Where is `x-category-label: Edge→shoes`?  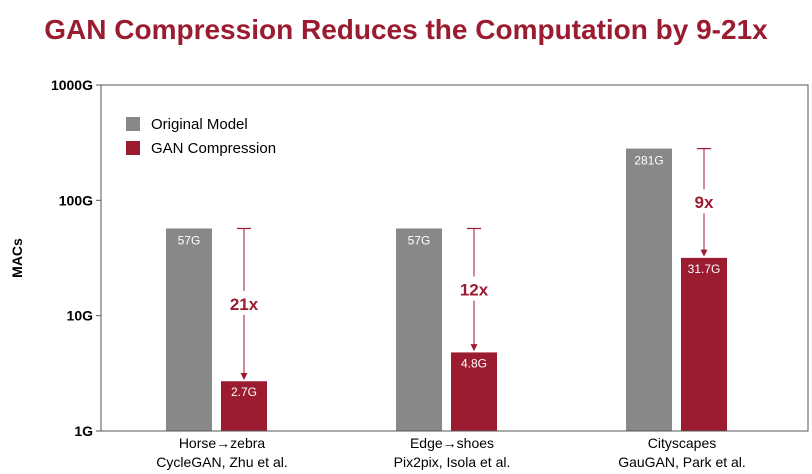 x-category-label: Edge→shoes is located at coordinates (452, 443).